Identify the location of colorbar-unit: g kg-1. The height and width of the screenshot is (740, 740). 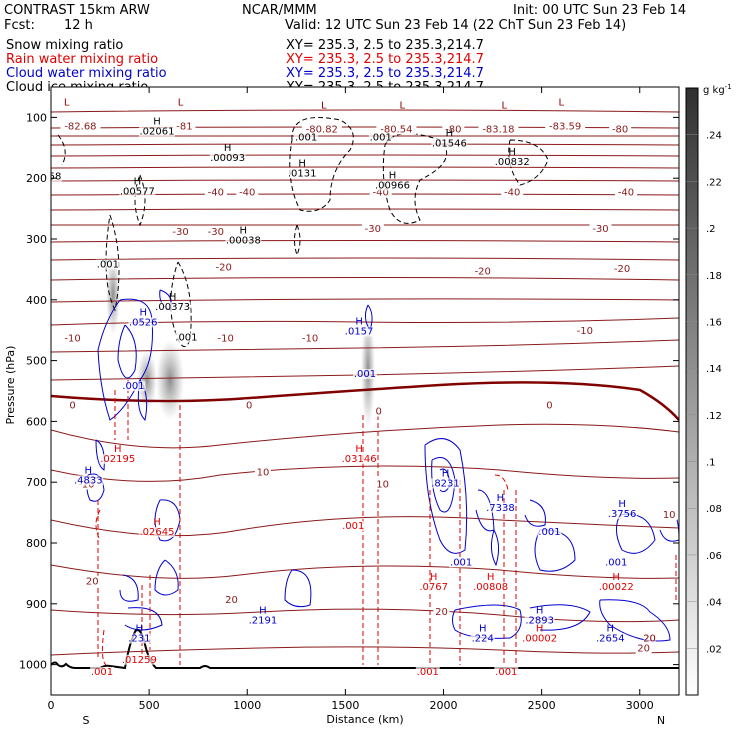
(717, 89).